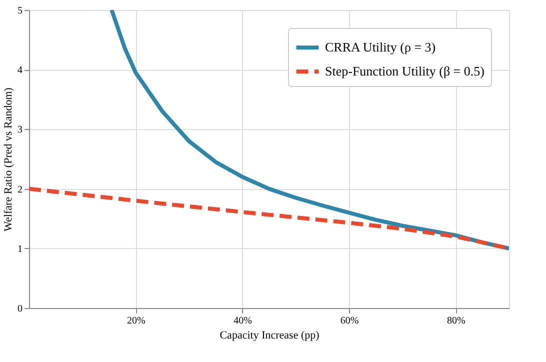 This screenshot has width=546, height=362. I want to click on y-tick-label: 4, so click(20, 70).